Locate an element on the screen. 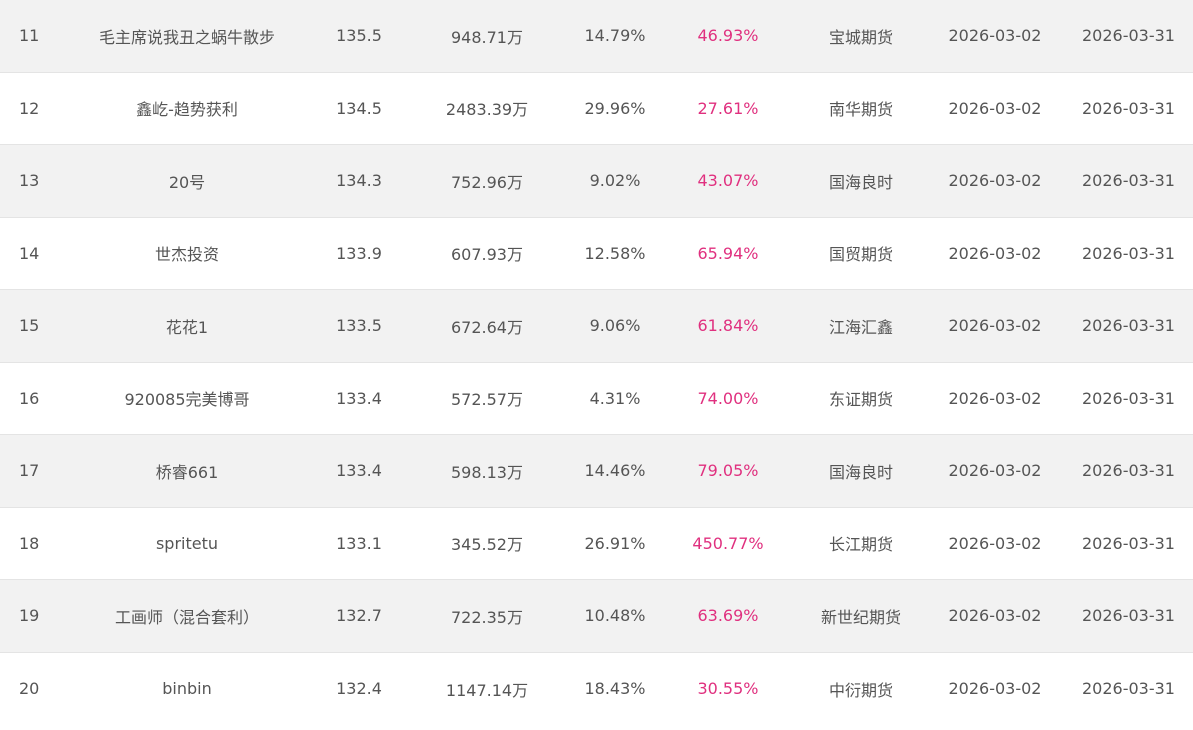 The height and width of the screenshot is (730, 1193). broker-cell: 新世纪期货 is located at coordinates (860, 617).